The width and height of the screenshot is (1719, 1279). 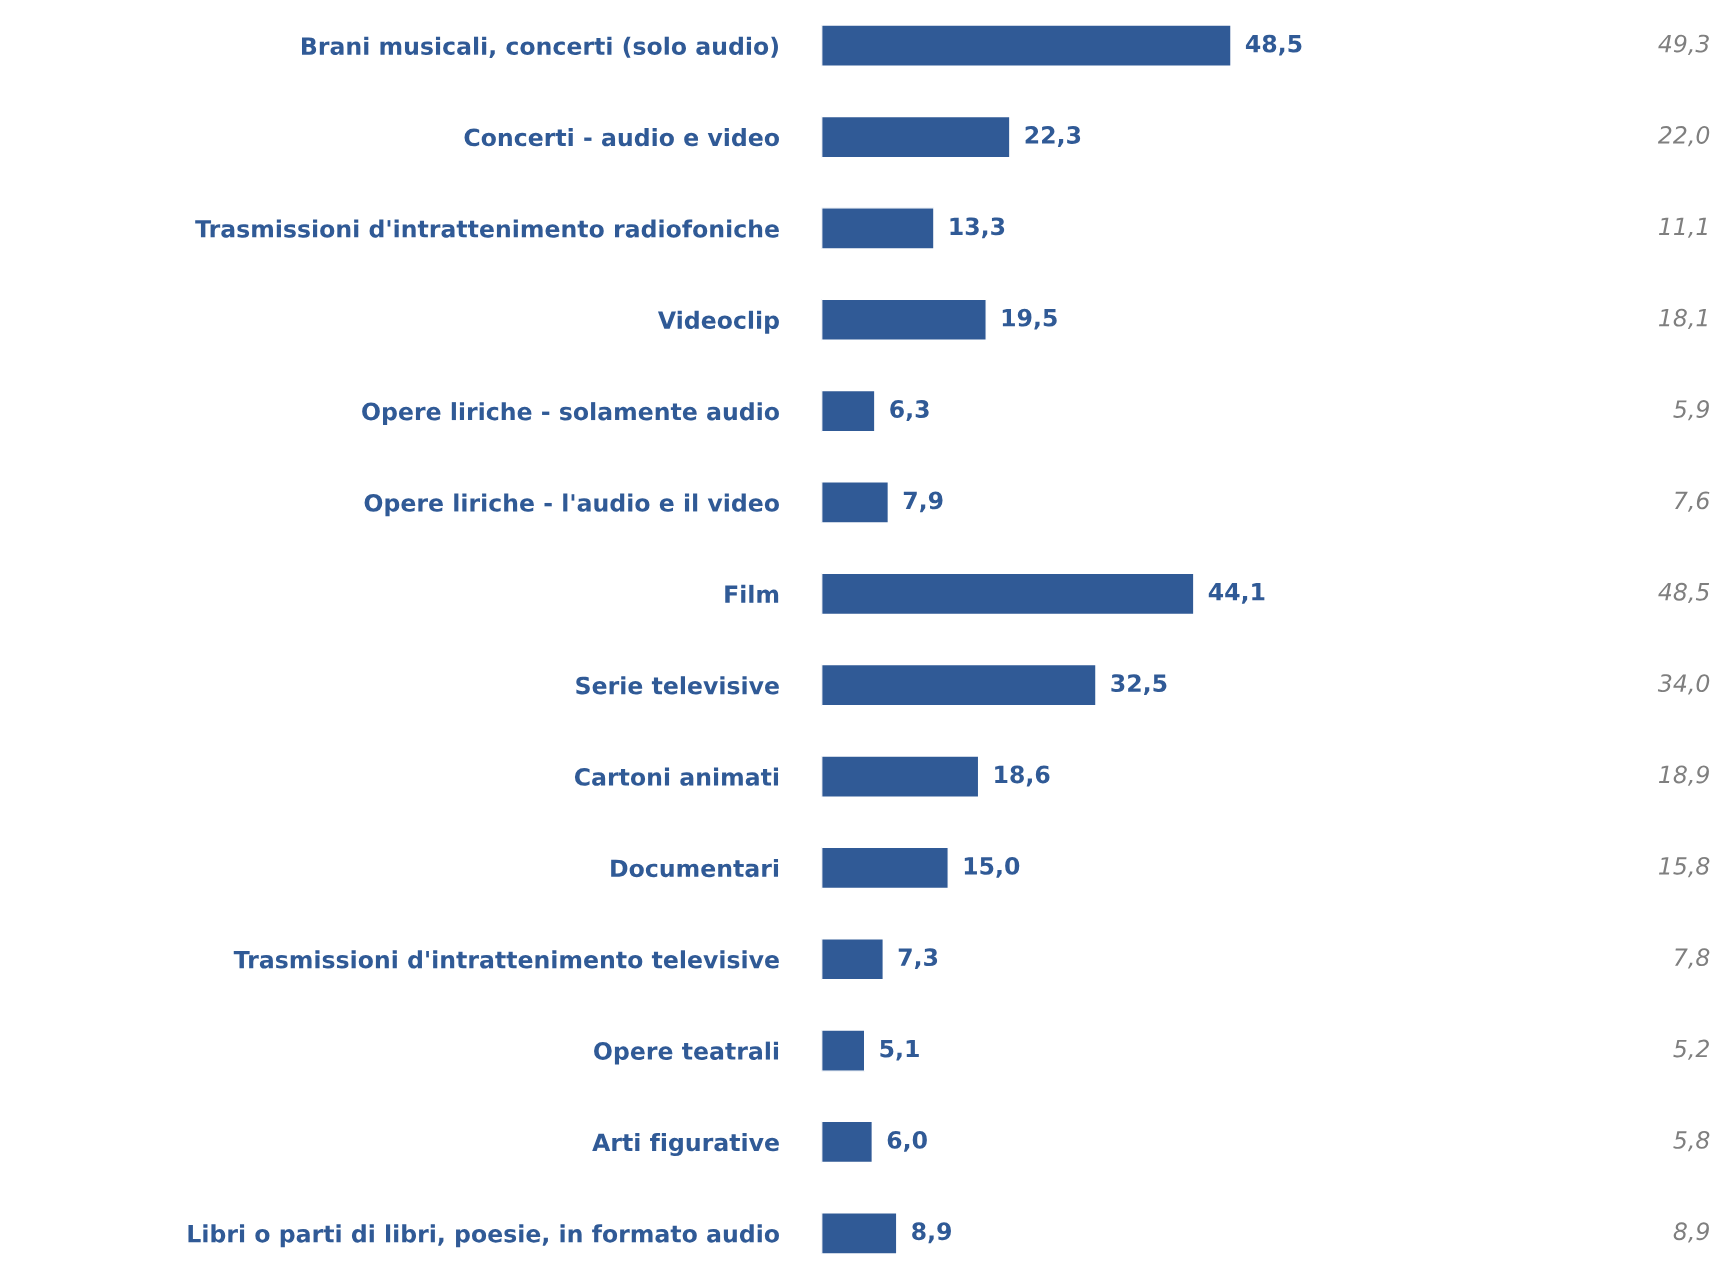 What do you see at coordinates (909, 410) in the screenshot?
I see `data-label: 6,3` at bounding box center [909, 410].